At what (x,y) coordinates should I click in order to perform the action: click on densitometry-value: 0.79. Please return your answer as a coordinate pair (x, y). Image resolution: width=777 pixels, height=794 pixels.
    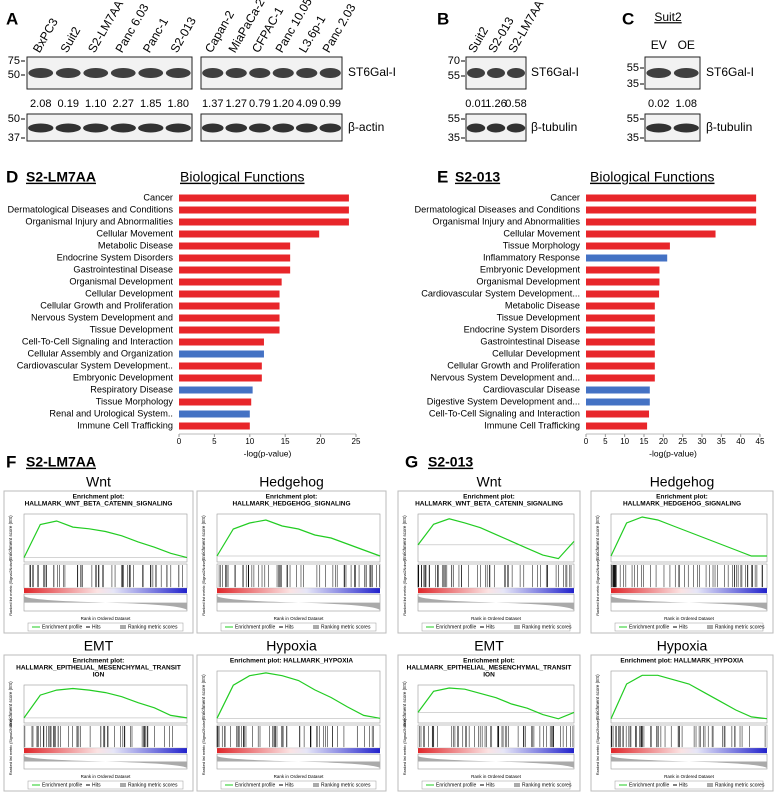
    Looking at the image, I should click on (259, 104).